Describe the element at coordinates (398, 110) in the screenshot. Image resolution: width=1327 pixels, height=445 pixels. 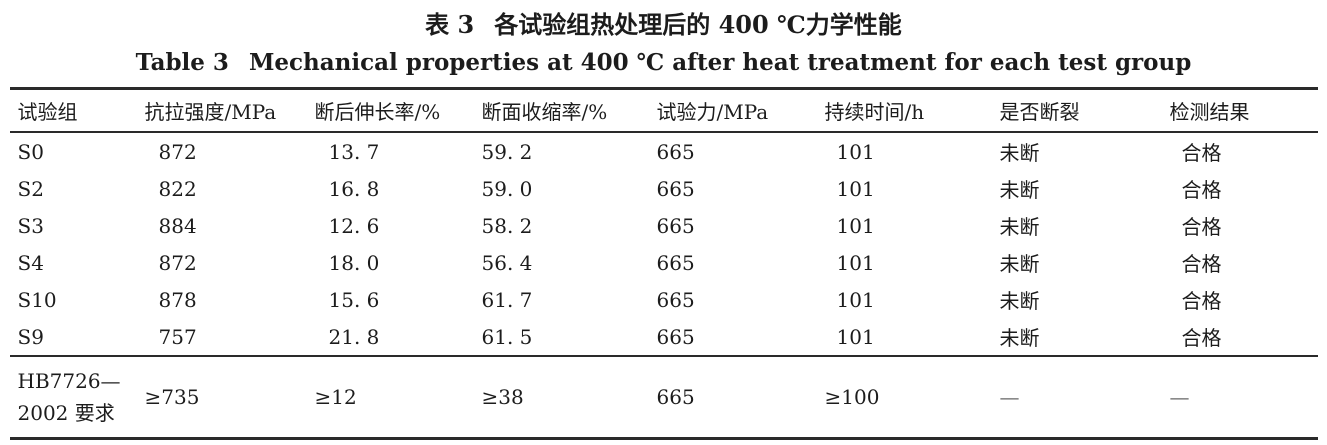
I see `col-header-elongation: 断后伸长率/%` at that location.